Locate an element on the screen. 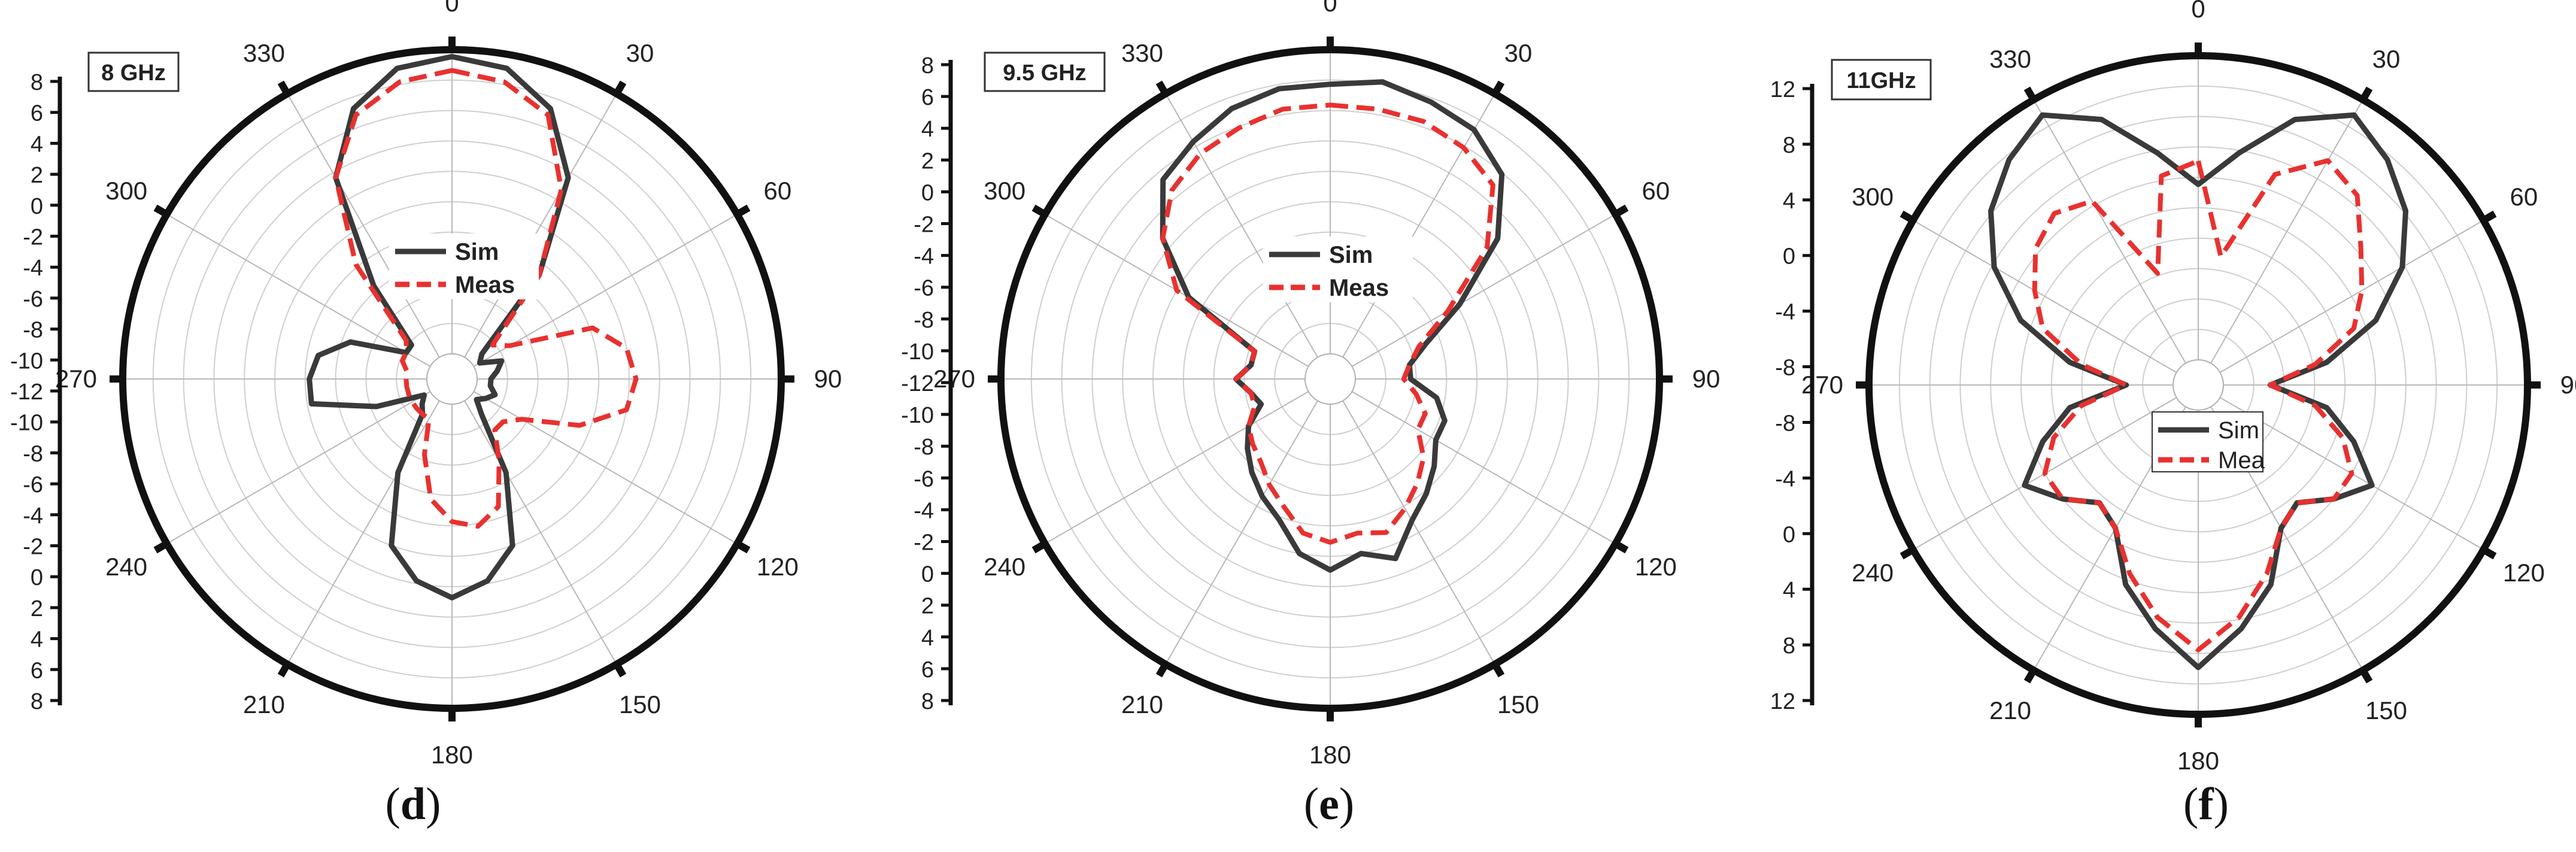  legend: Sim Mea is located at coordinates (2208, 443).